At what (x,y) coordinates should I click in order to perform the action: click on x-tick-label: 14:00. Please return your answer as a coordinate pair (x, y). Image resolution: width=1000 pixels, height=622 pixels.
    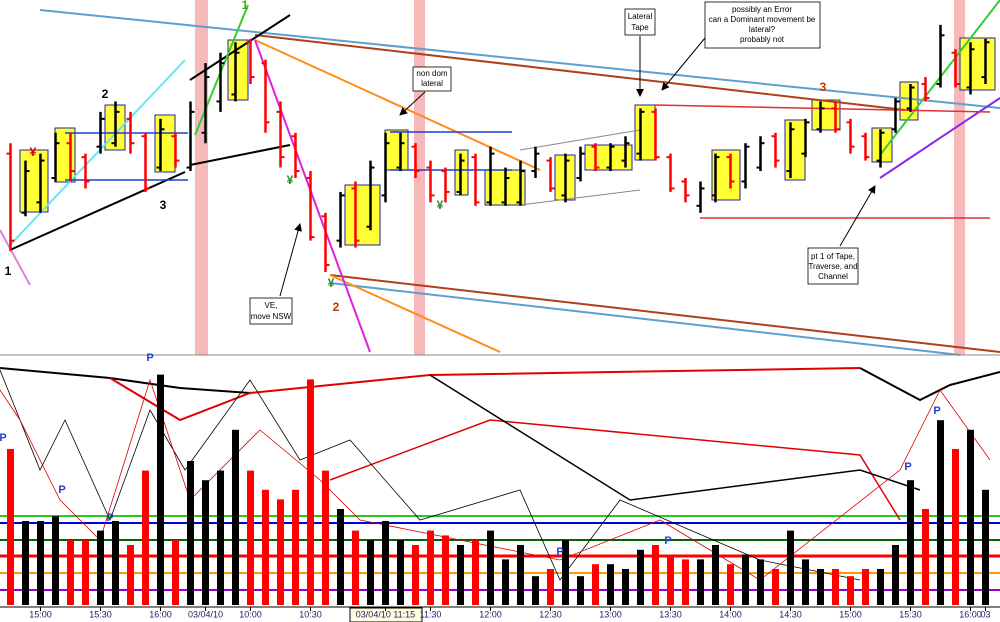
    Looking at the image, I should click on (730, 614).